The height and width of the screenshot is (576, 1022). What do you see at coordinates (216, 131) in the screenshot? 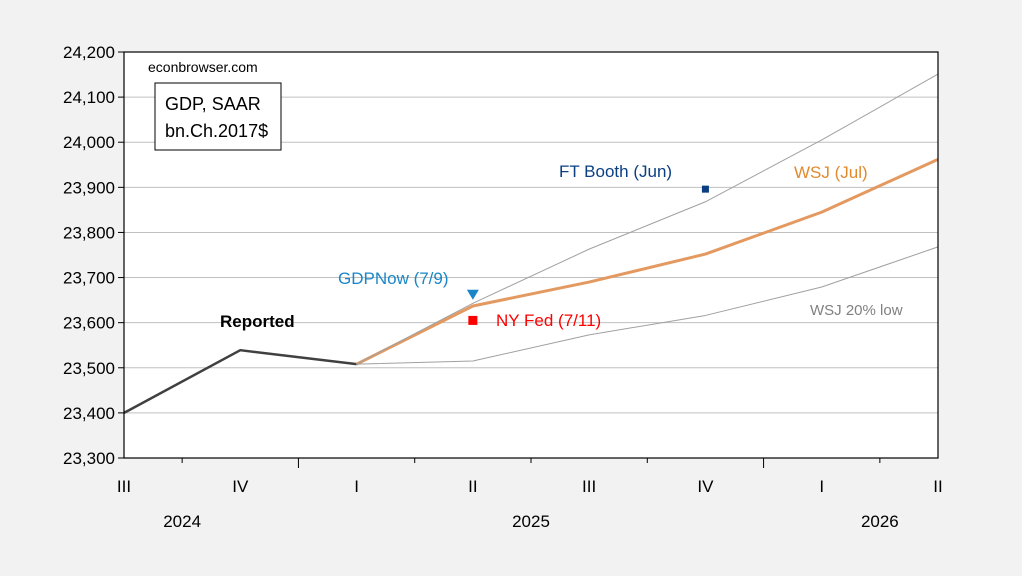
I see `title-line-2: bn.Ch.2017$` at bounding box center [216, 131].